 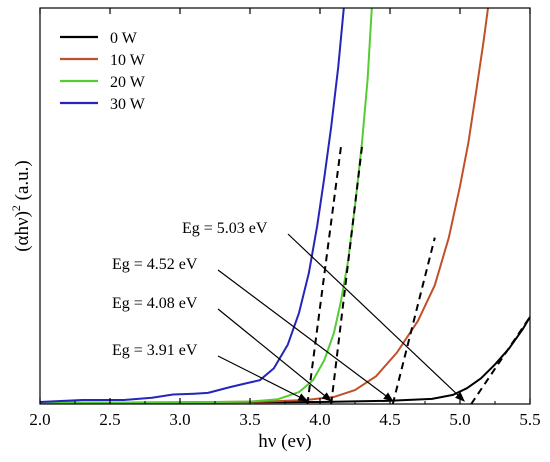 I want to click on y-axis-label-sup: 2, so click(x=16, y=208).